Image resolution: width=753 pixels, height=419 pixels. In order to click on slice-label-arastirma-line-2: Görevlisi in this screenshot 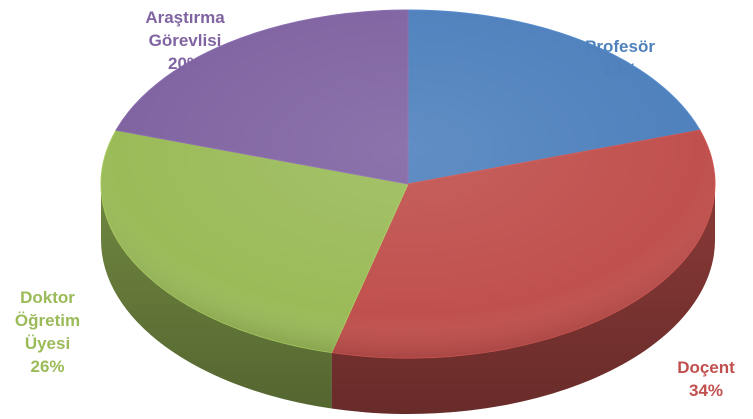, I will do `click(185, 40)`.